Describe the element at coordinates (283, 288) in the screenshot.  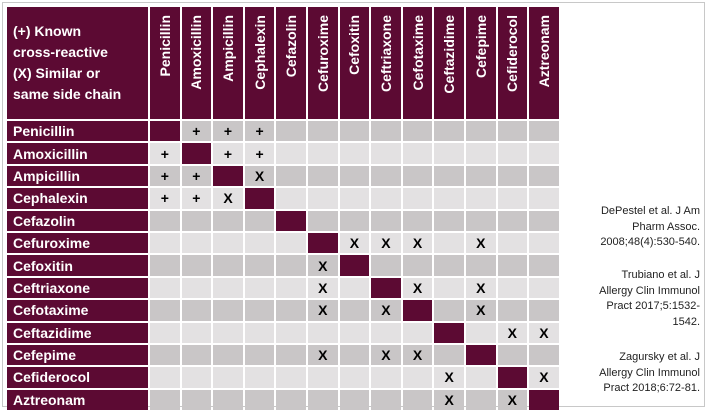
I see `table-row: Ceftriaxone X X X` at that location.